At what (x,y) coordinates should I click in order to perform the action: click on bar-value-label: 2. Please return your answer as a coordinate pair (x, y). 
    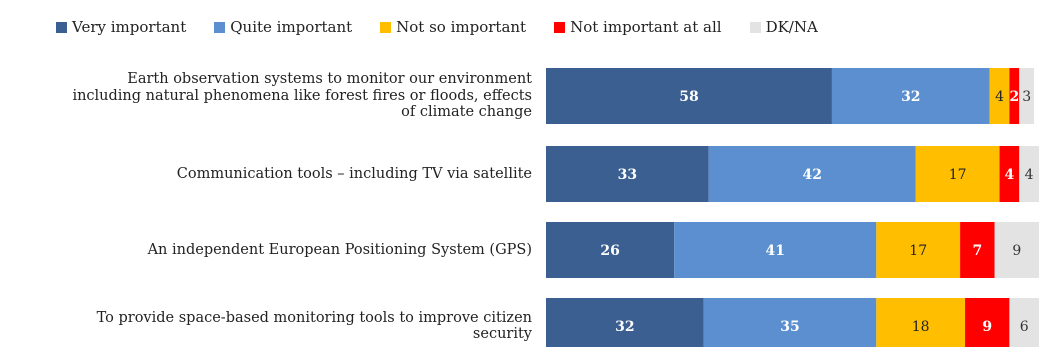
    Looking at the image, I should click on (1014, 97).